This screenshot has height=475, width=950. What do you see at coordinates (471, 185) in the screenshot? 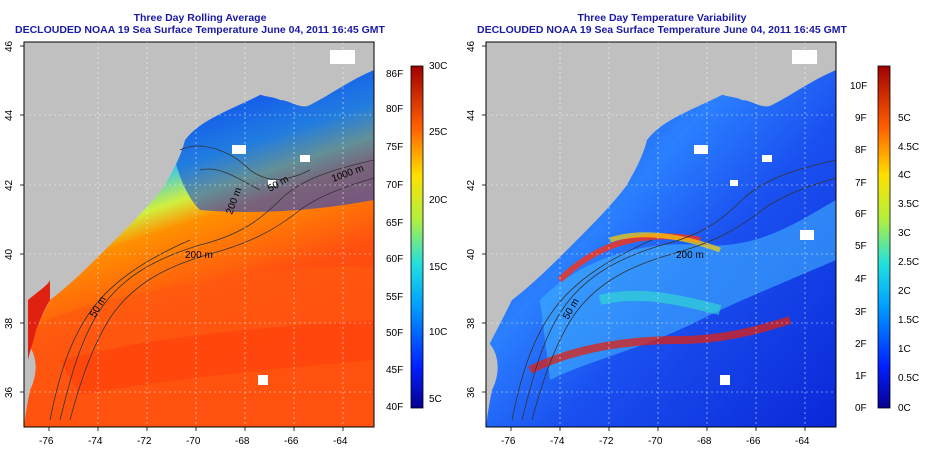
I see `right-lat-tick: 42` at bounding box center [471, 185].